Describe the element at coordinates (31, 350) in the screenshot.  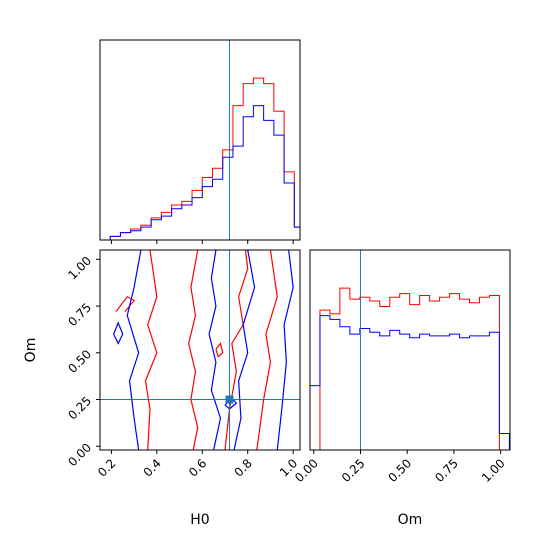
I see `y-axis-label-Om: Om` at that location.